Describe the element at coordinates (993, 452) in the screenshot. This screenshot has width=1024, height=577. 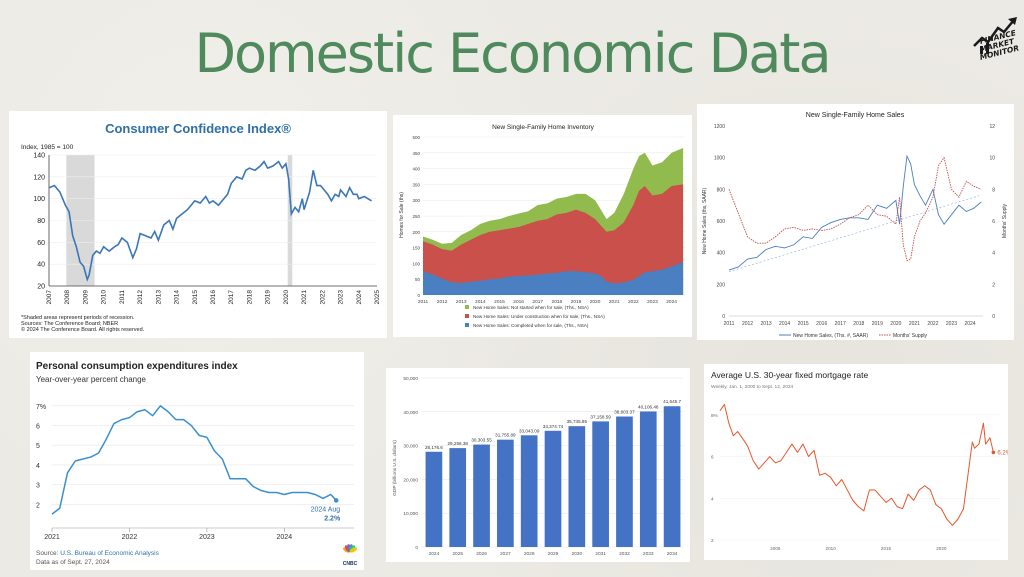
I see `mortgage-end-point` at that location.